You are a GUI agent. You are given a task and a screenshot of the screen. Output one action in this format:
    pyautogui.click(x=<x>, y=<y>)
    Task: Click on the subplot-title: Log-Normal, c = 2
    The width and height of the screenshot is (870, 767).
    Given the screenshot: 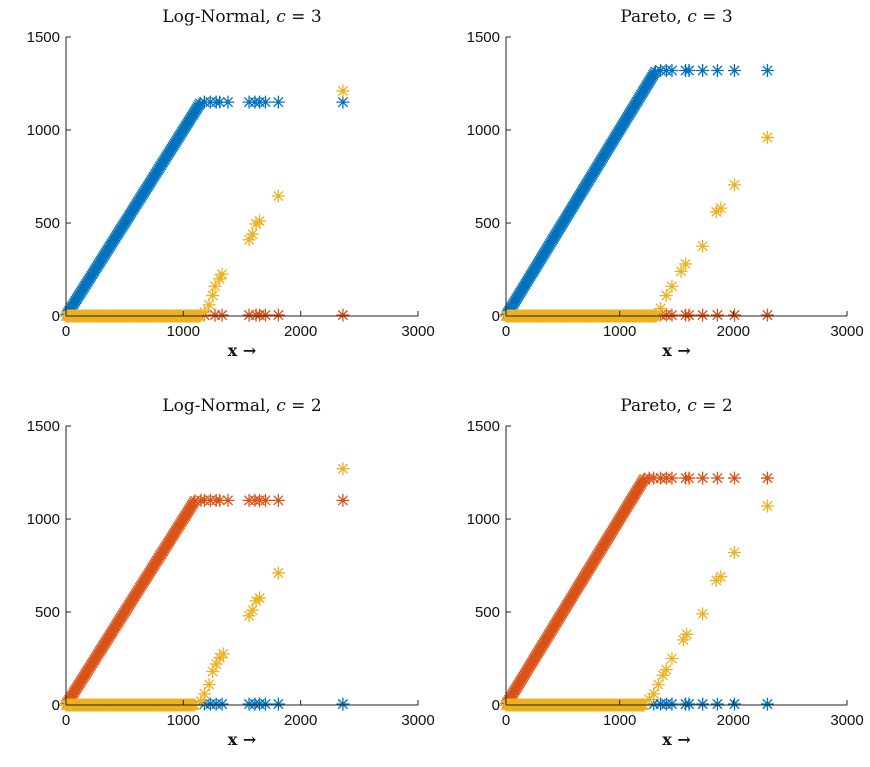 What is the action you would take?
    pyautogui.click(x=241, y=406)
    